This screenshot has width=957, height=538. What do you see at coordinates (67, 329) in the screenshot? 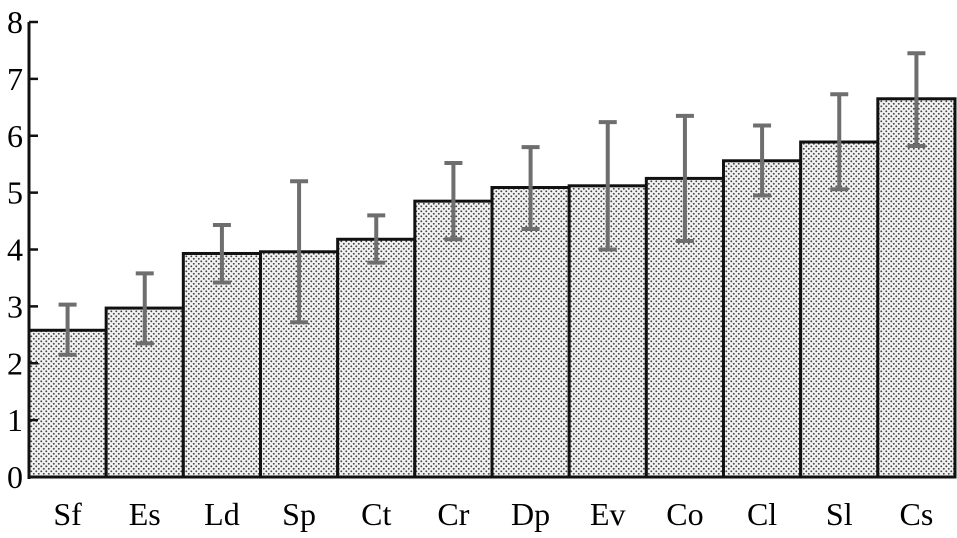
I see `error-bar-sf` at bounding box center [67, 329].